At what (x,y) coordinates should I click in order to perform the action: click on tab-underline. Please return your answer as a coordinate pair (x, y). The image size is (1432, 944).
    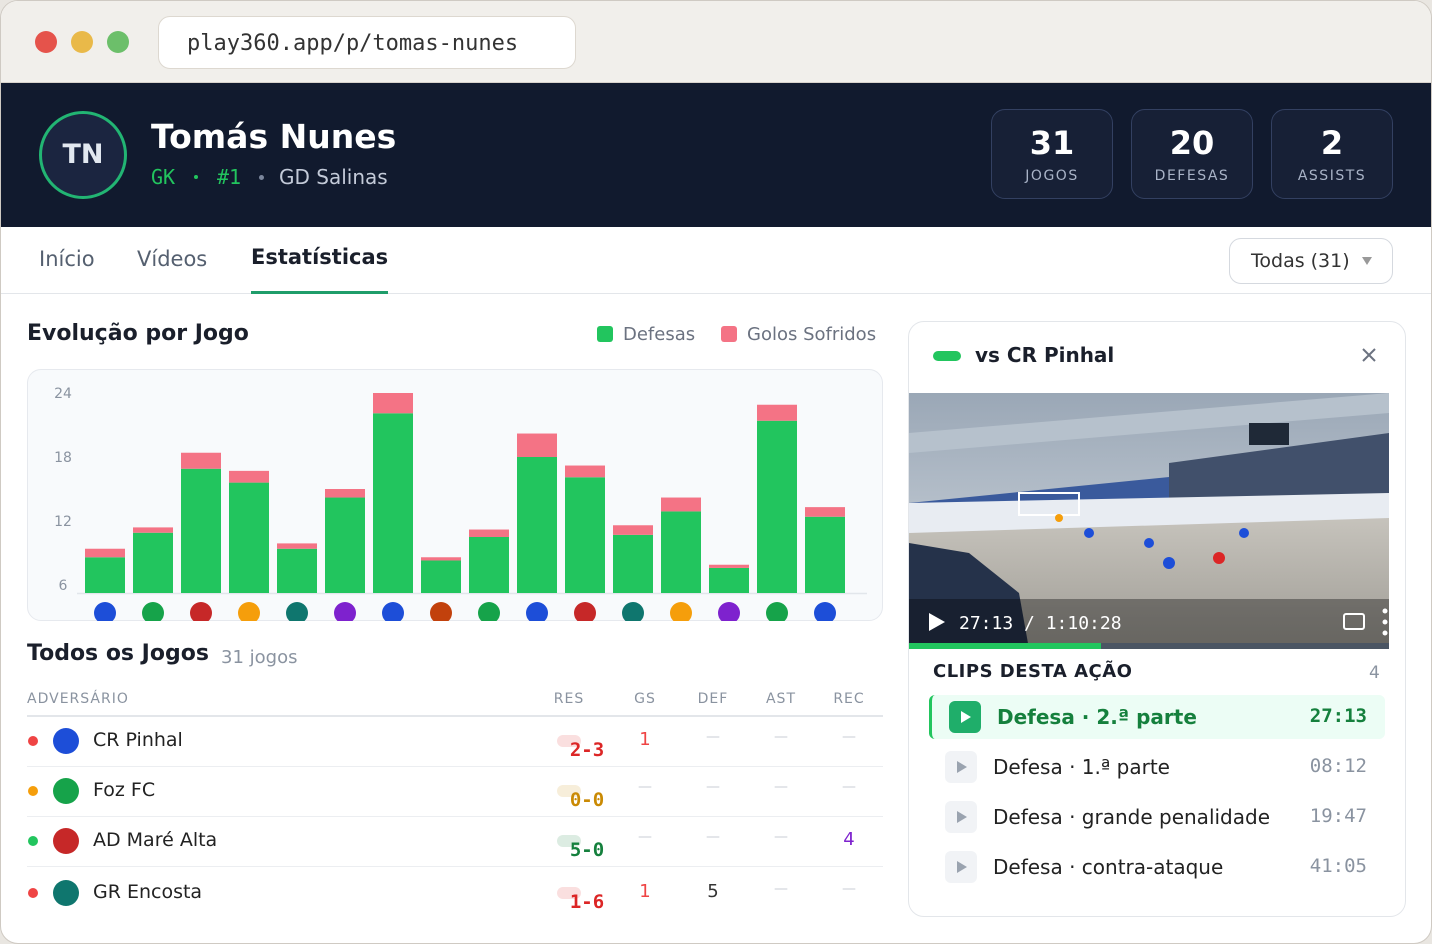
    Looking at the image, I should click on (320, 292).